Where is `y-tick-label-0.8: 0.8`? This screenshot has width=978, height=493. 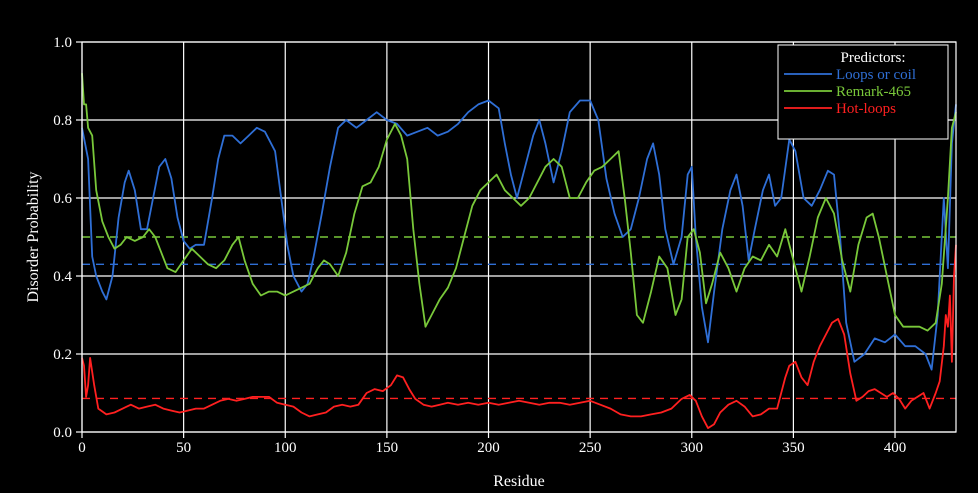 y-tick-label-0.8: 0.8 is located at coordinates (62, 121).